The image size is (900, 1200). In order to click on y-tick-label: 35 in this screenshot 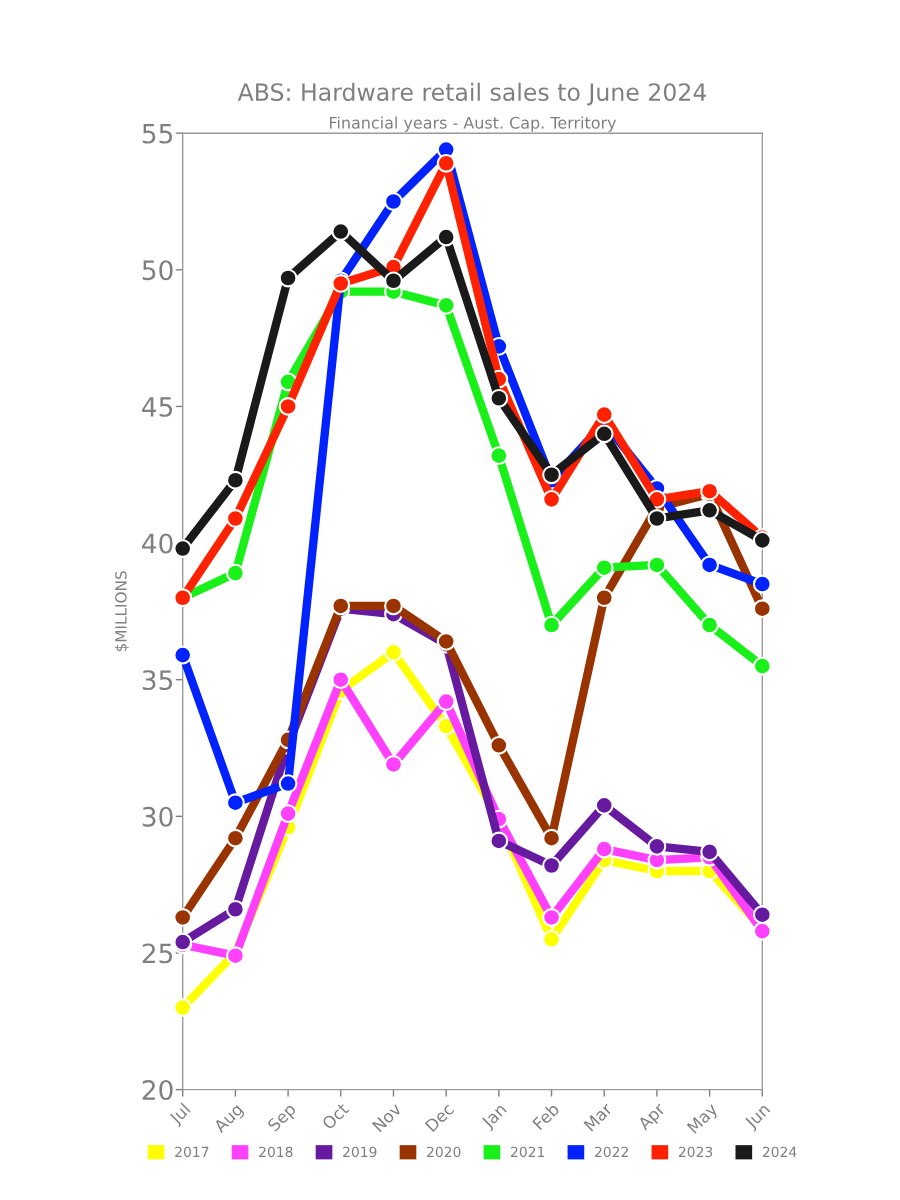, I will do `click(157, 680)`.